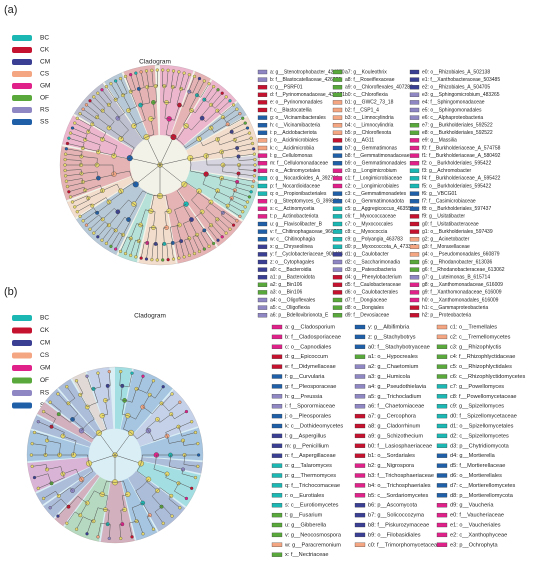 This screenshot has height=572, width=550. I want to click on taxon-label: c9: g__Polyangia_463783, so click(374, 240).